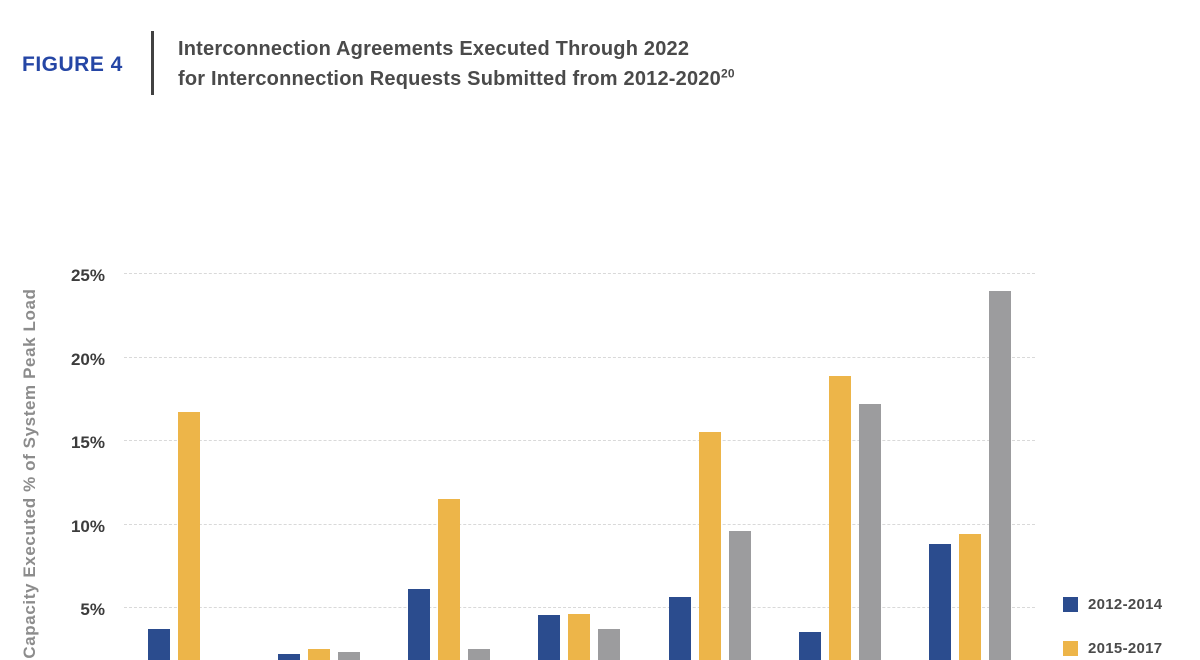 This screenshot has height=660, width=1200. I want to click on bar-caiso-2015-2017, so click(839, 517).